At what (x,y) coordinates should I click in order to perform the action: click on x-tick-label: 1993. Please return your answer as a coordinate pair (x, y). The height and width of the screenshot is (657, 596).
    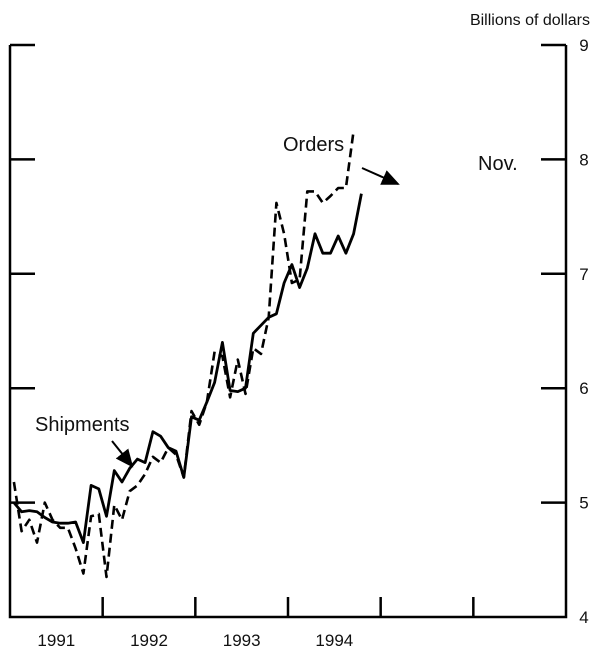
    Looking at the image, I should click on (242, 640).